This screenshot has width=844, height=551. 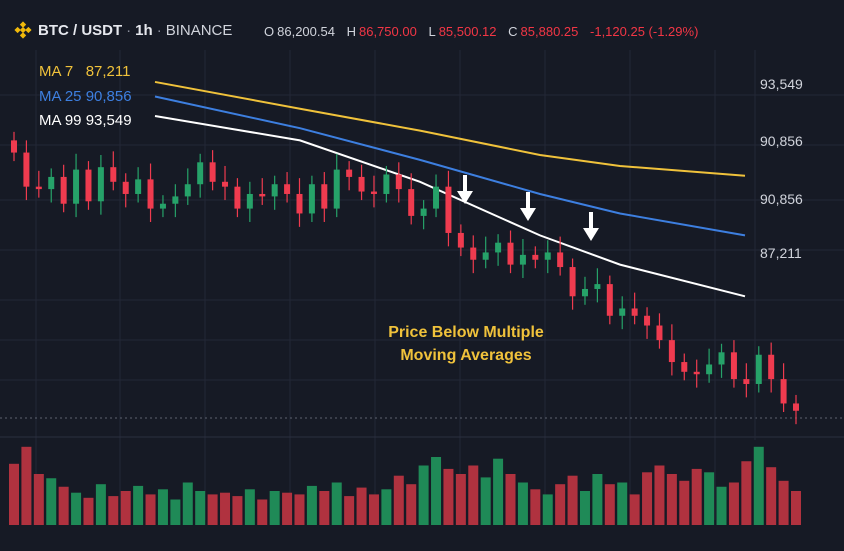 What do you see at coordinates (108, 71) in the screenshot?
I see `legend-ma7-value: 87,211` at bounding box center [108, 71].